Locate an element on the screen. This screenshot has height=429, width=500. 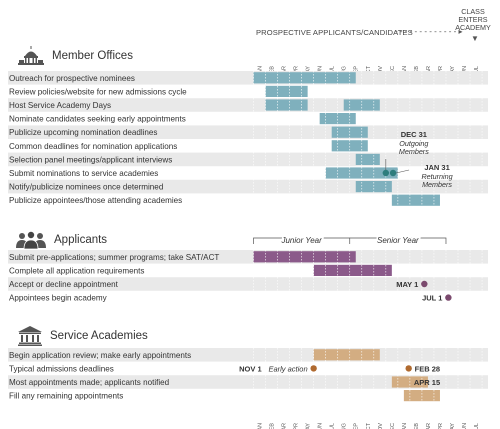
axis-arrow-icon: - - - - - - - - - - - - - ▸ is located at coordinates (429, 31).